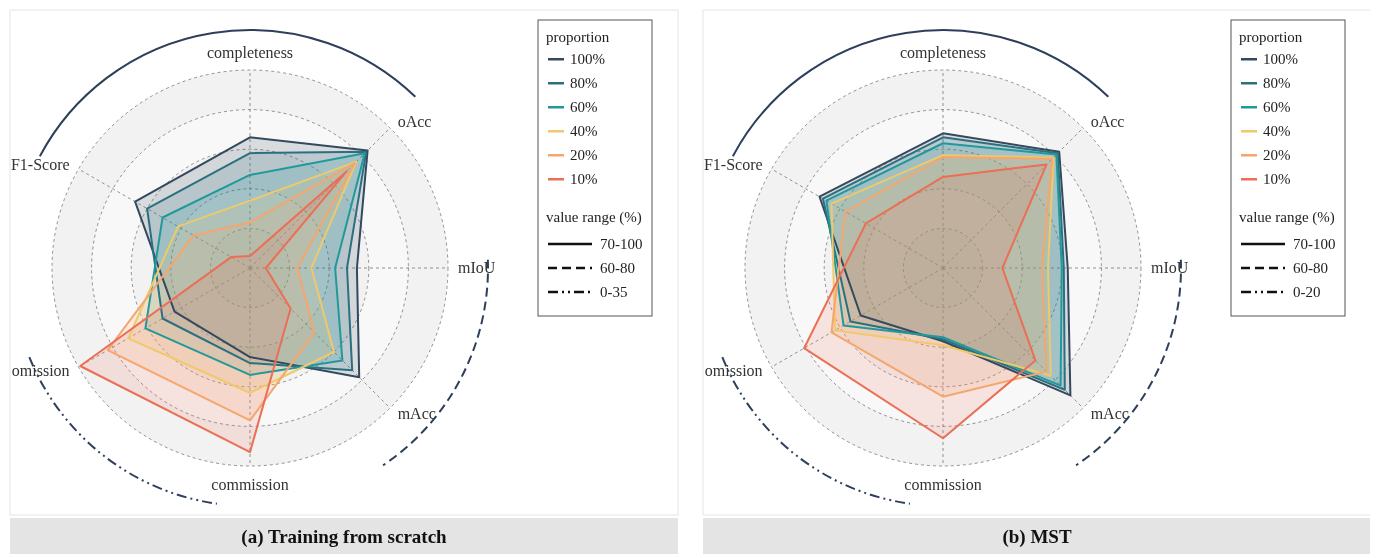  Describe the element at coordinates (614, 292) in the screenshot. I see `text: 0-35` at that location.